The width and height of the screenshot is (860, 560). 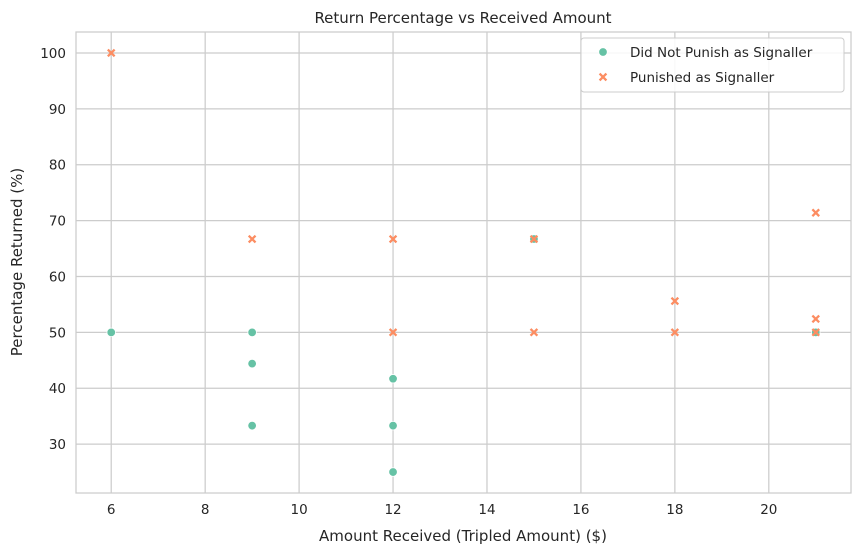 I want to click on legend-box, so click(x=712, y=65).